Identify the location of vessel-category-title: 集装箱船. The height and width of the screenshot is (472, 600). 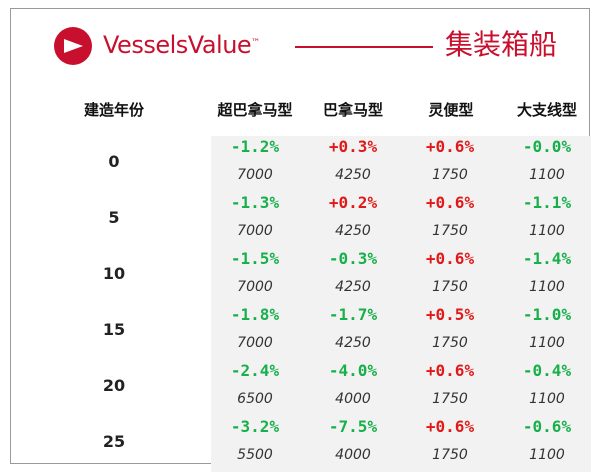
(501, 44).